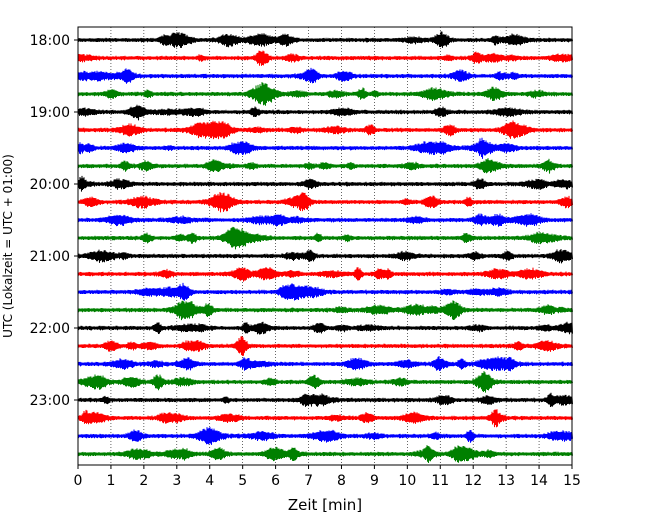 Image resolution: width=650 pixels, height=520 pixels. I want to click on x-tick-label: 6, so click(275, 481).